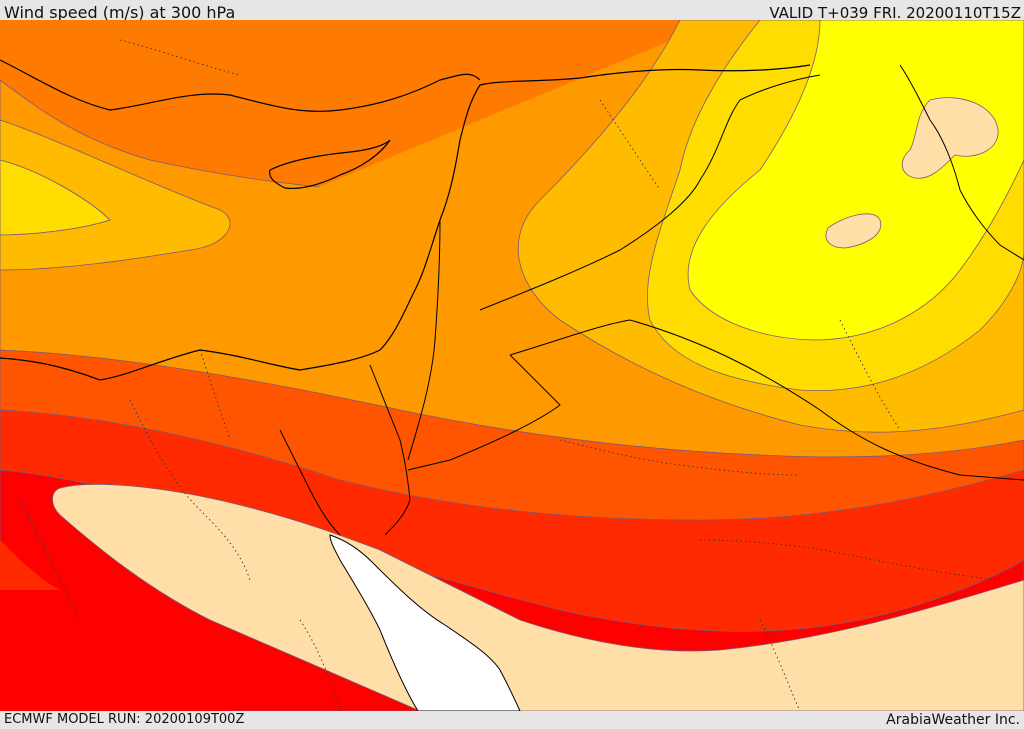  I want to click on model-run-label: ECMWF MODEL RUN: 20200109T00Z, so click(124, 719).